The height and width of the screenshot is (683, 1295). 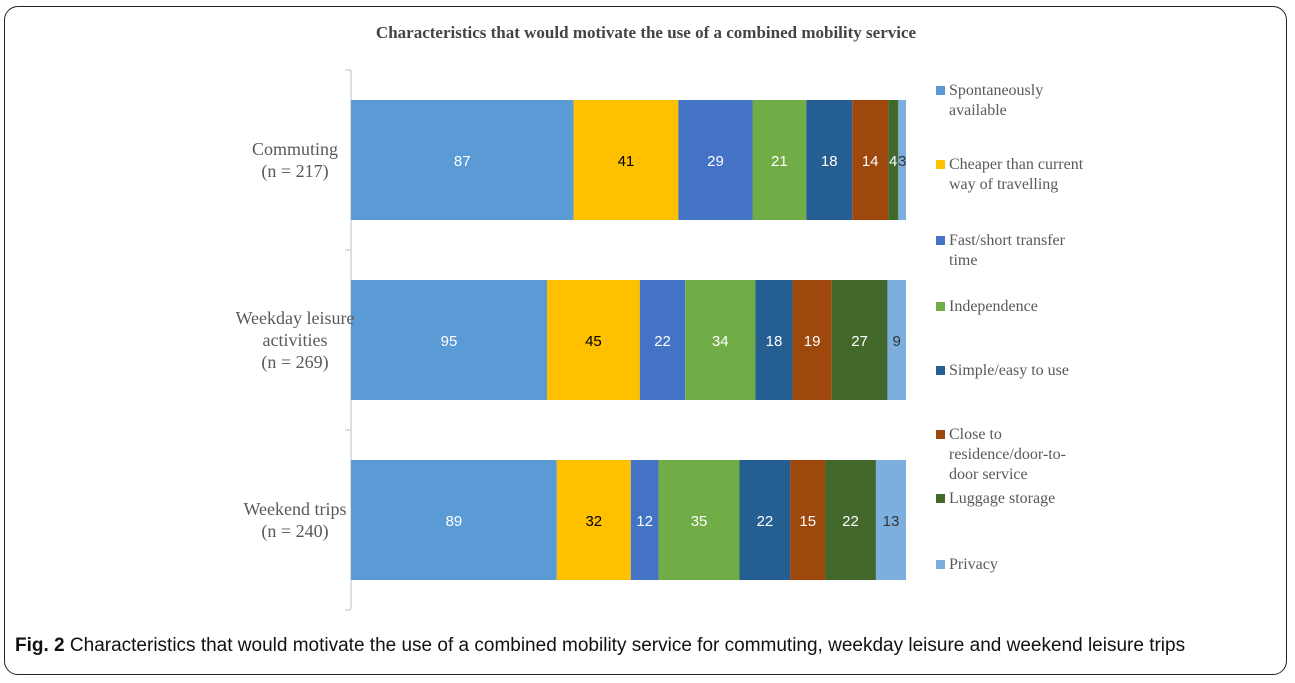 I want to click on legend-label: Close to residence/door-to-door service, so click(x=1007, y=454).